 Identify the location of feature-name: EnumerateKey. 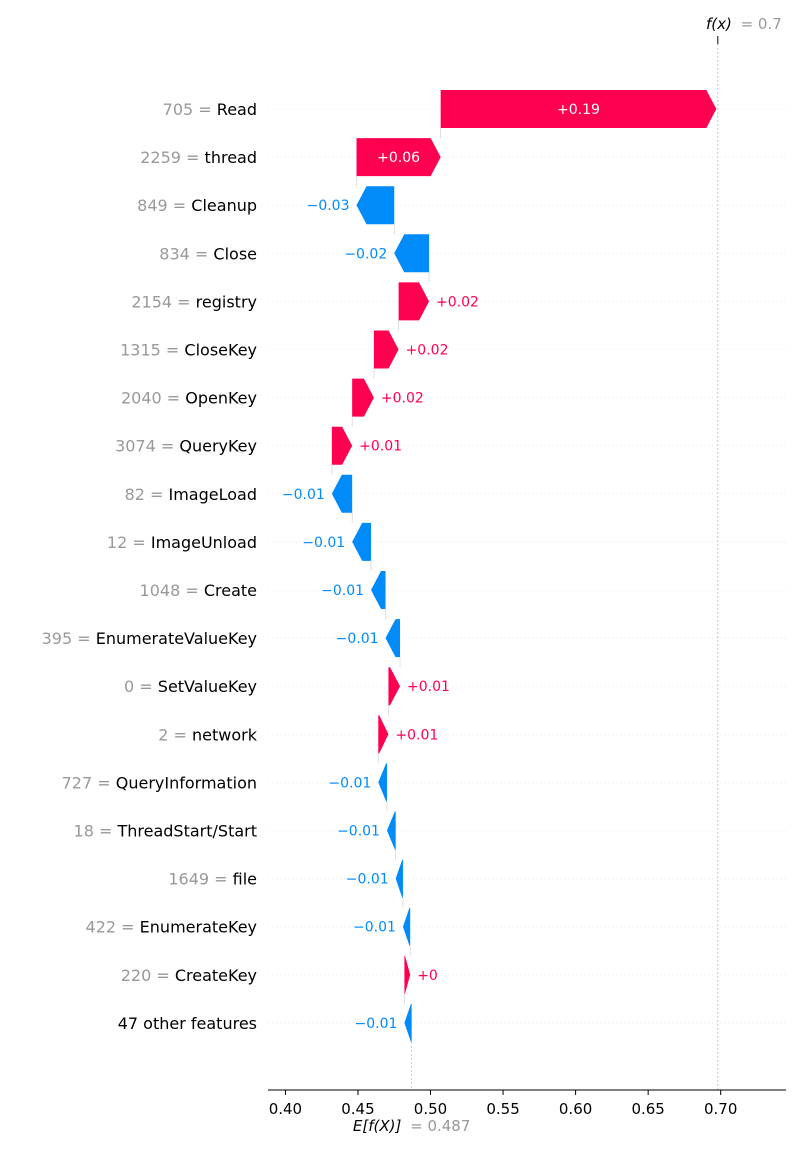
(198, 927).